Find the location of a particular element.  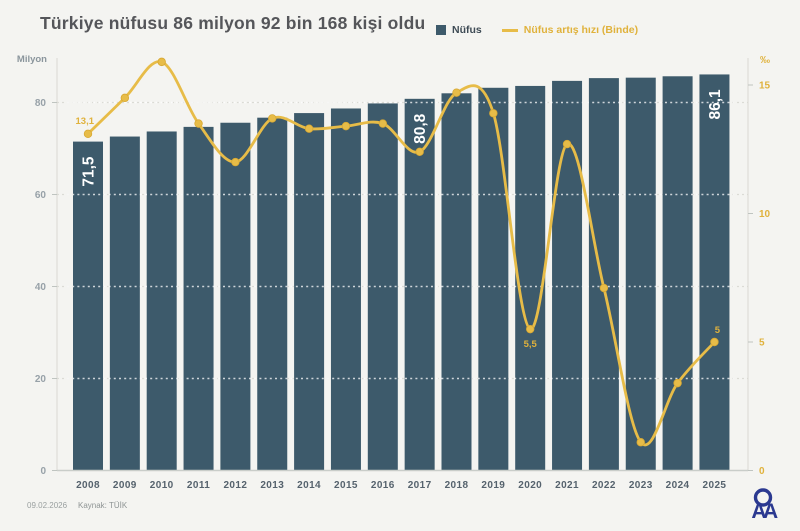

legend-bar-label: Nüfus is located at coordinates (467, 30).